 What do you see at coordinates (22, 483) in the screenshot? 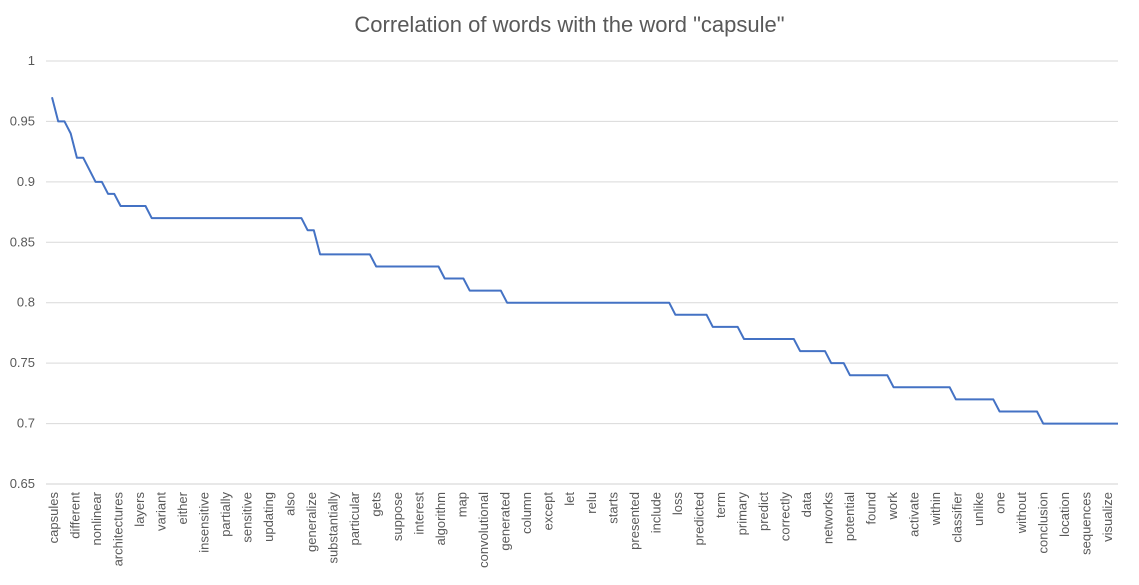
I see `y-tick-label: 0.65` at bounding box center [22, 483].